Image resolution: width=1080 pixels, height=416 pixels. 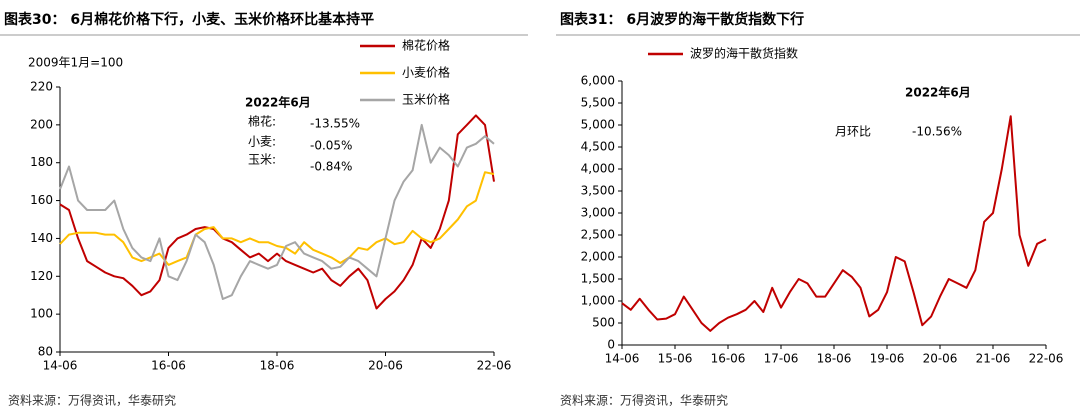 What do you see at coordinates (331, 146) in the screenshot?
I see `annotation: -0.05%` at bounding box center [331, 146].